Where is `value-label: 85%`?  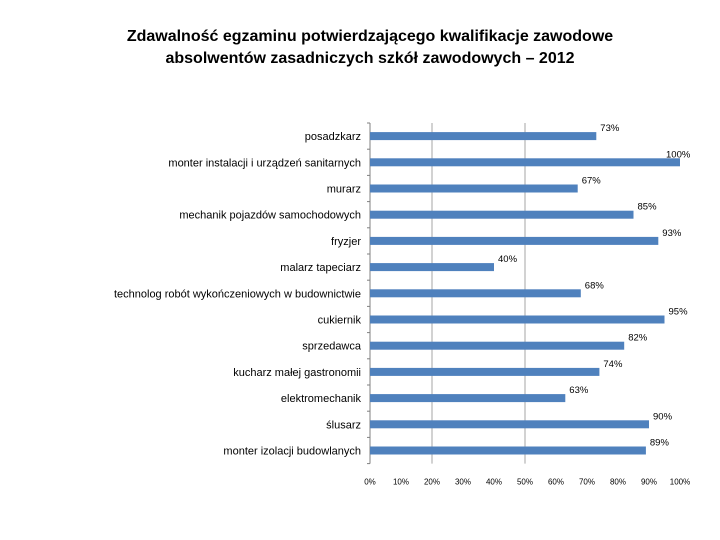
value-label: 85% is located at coordinates (648, 207).